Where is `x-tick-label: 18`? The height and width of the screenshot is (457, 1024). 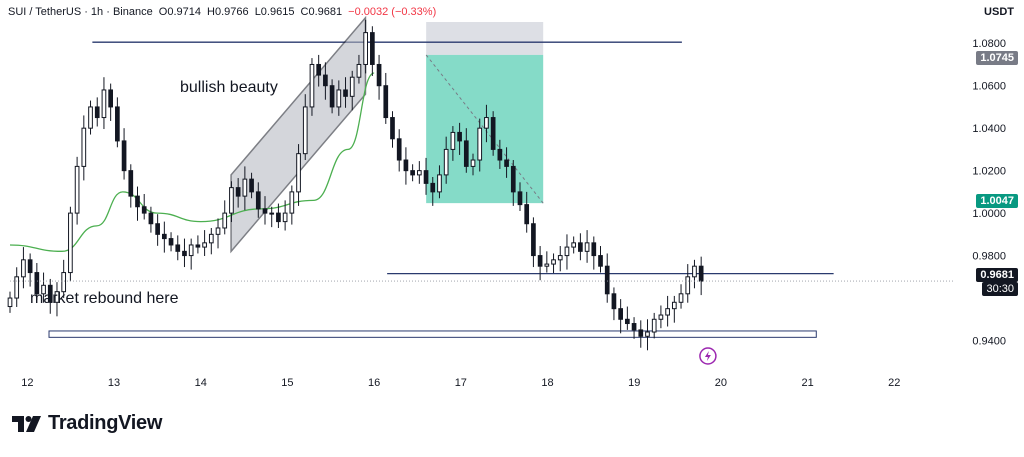 x-tick-label: 18 is located at coordinates (547, 383).